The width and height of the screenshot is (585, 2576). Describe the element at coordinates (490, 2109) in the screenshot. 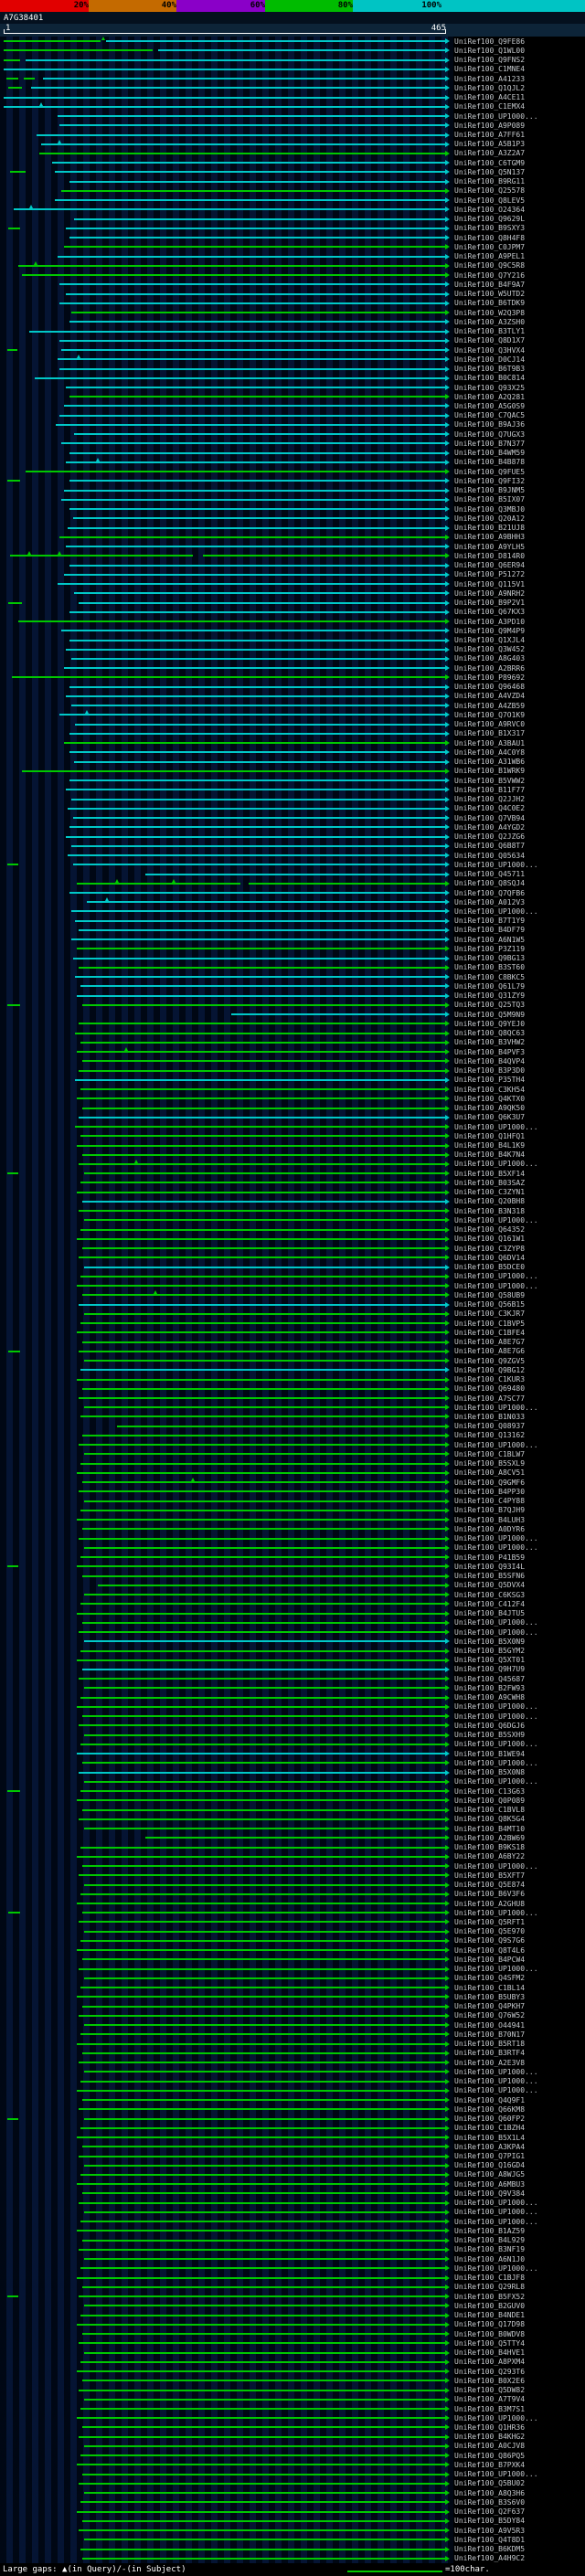

I see `hit-label: UniRef100_Q66KM8` at that location.